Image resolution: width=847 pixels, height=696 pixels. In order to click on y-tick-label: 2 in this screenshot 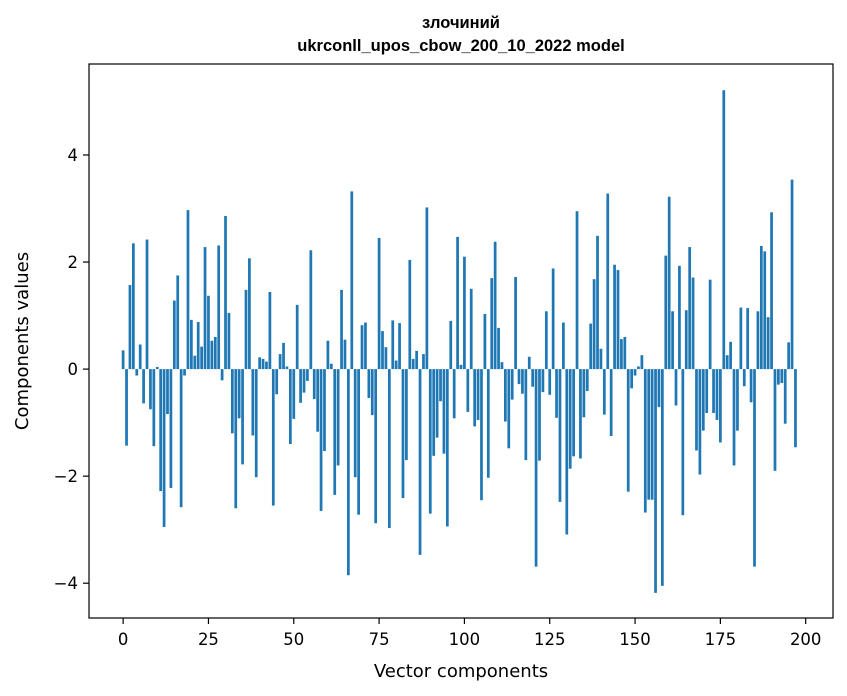, I will do `click(73, 262)`.